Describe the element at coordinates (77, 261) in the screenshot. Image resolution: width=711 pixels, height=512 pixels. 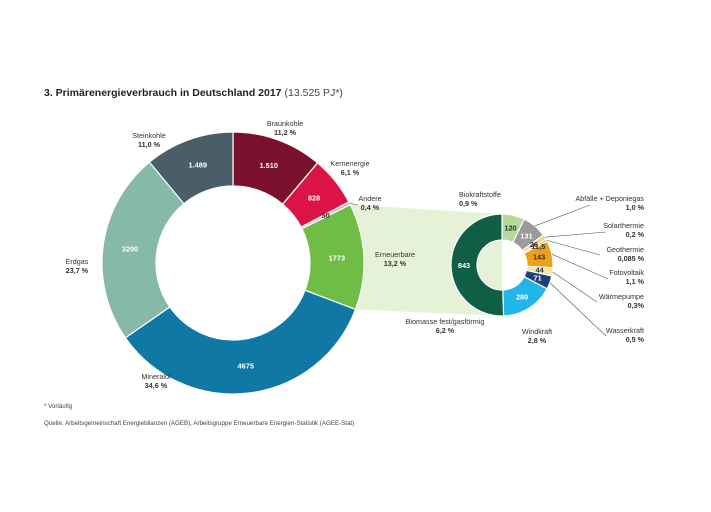
I see `main-label-erdgas-name: Erdgas` at that location.